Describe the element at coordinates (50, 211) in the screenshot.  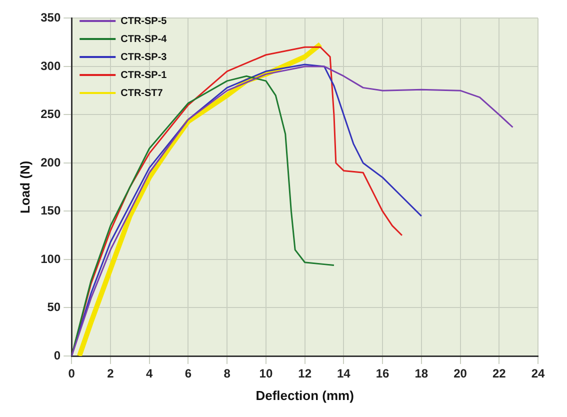
I see `y-tick-label: 150` at that location.